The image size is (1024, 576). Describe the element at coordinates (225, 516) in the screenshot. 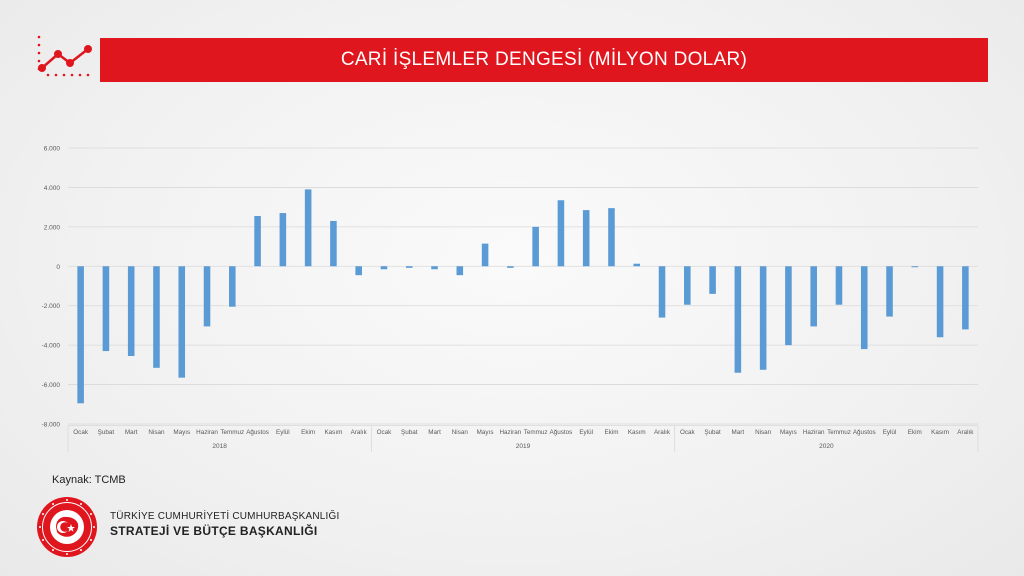

I see `organization-name-line1: TÜRKİYE CUMHURİYETİ CUMHURBAŞKANLIĞI` at that location.